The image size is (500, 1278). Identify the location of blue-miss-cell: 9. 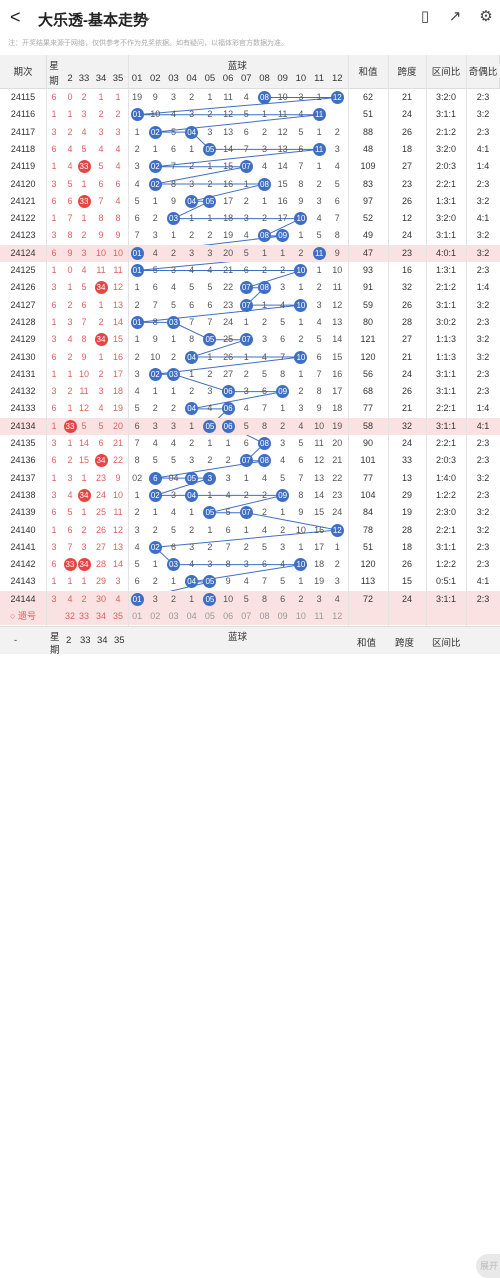
(301, 512).